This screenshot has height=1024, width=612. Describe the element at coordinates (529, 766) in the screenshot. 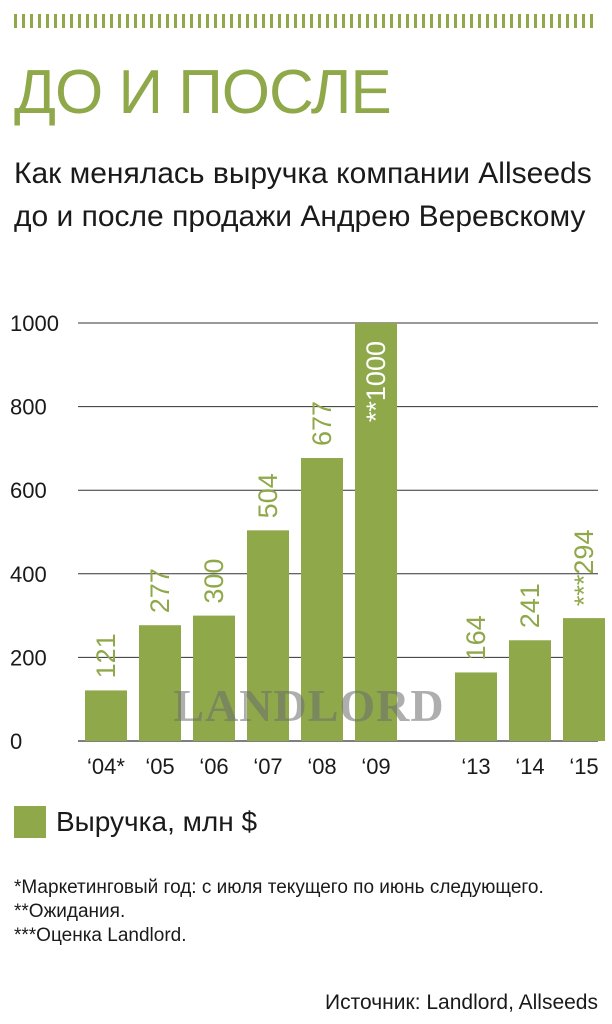

I see `x-tick-label: ‘14` at that location.